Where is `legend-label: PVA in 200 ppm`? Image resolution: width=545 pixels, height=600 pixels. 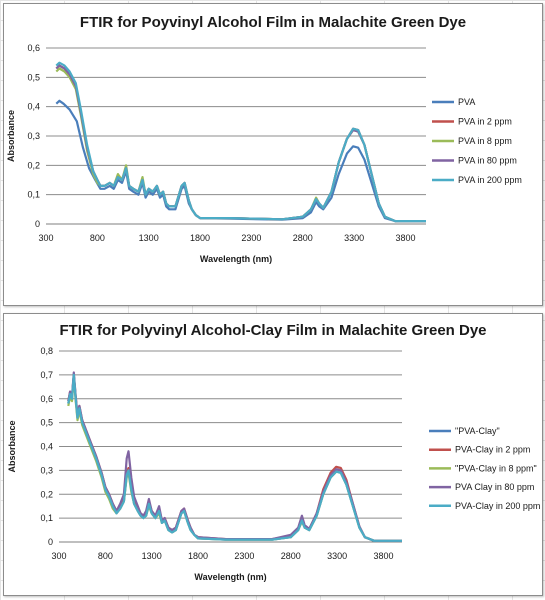 legend-label: PVA in 200 ppm is located at coordinates (490, 180).